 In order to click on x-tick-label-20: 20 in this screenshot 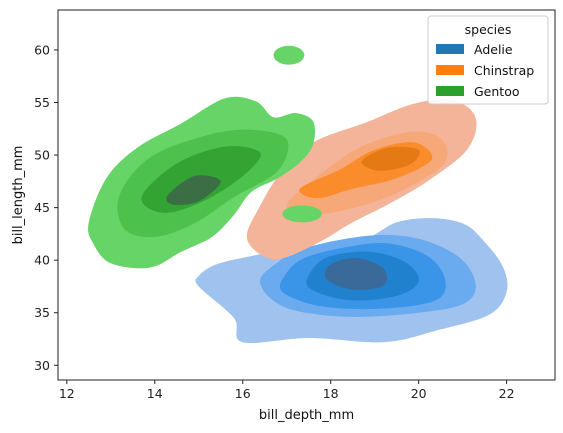, I will do `click(419, 393)`.